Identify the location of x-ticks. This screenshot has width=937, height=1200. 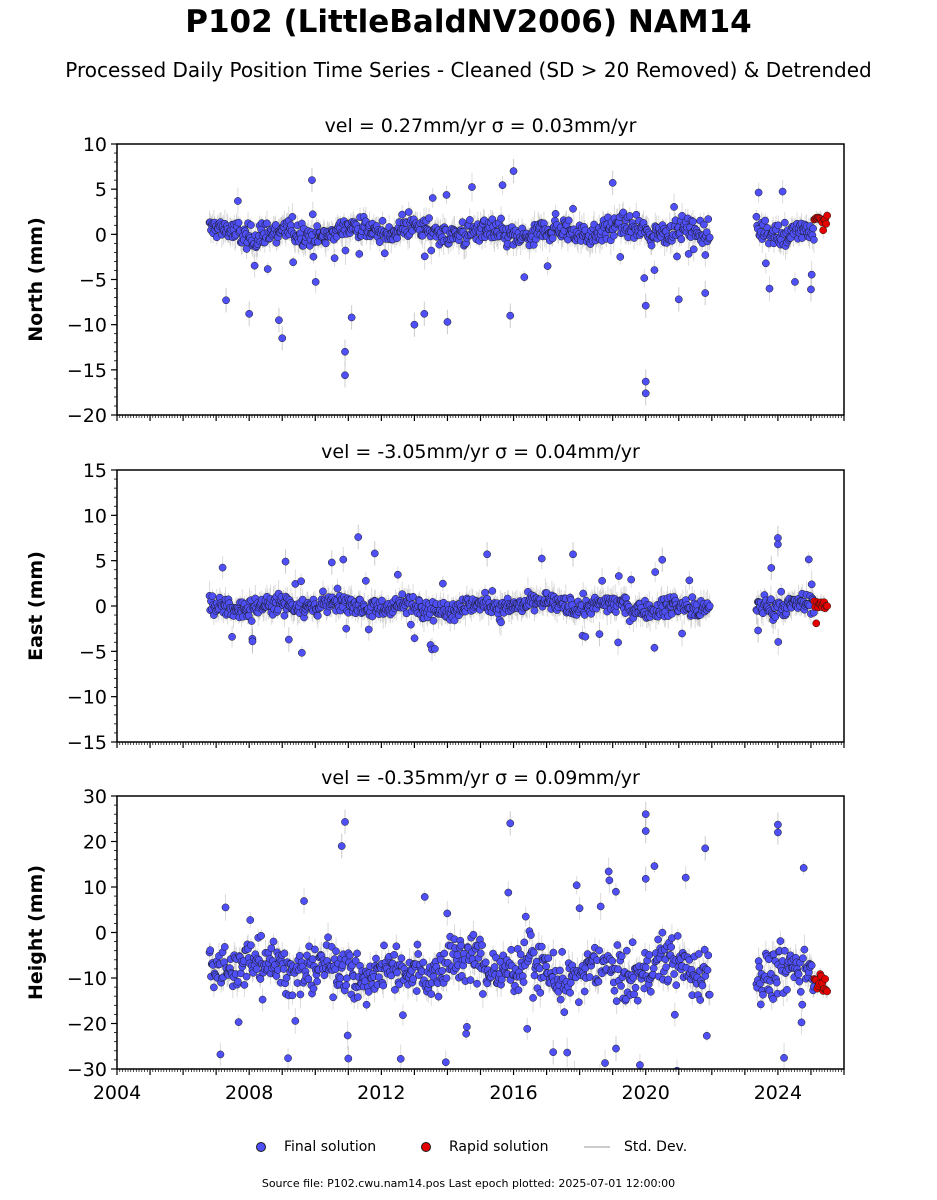
(480, 418).